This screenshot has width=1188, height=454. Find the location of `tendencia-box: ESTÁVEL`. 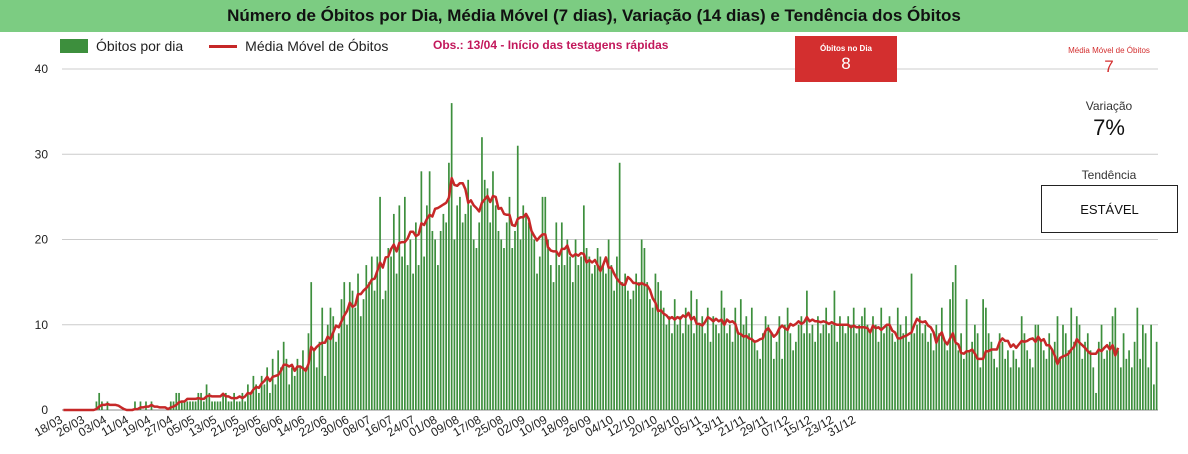

tendencia-box: ESTÁVEL is located at coordinates (1109, 209).